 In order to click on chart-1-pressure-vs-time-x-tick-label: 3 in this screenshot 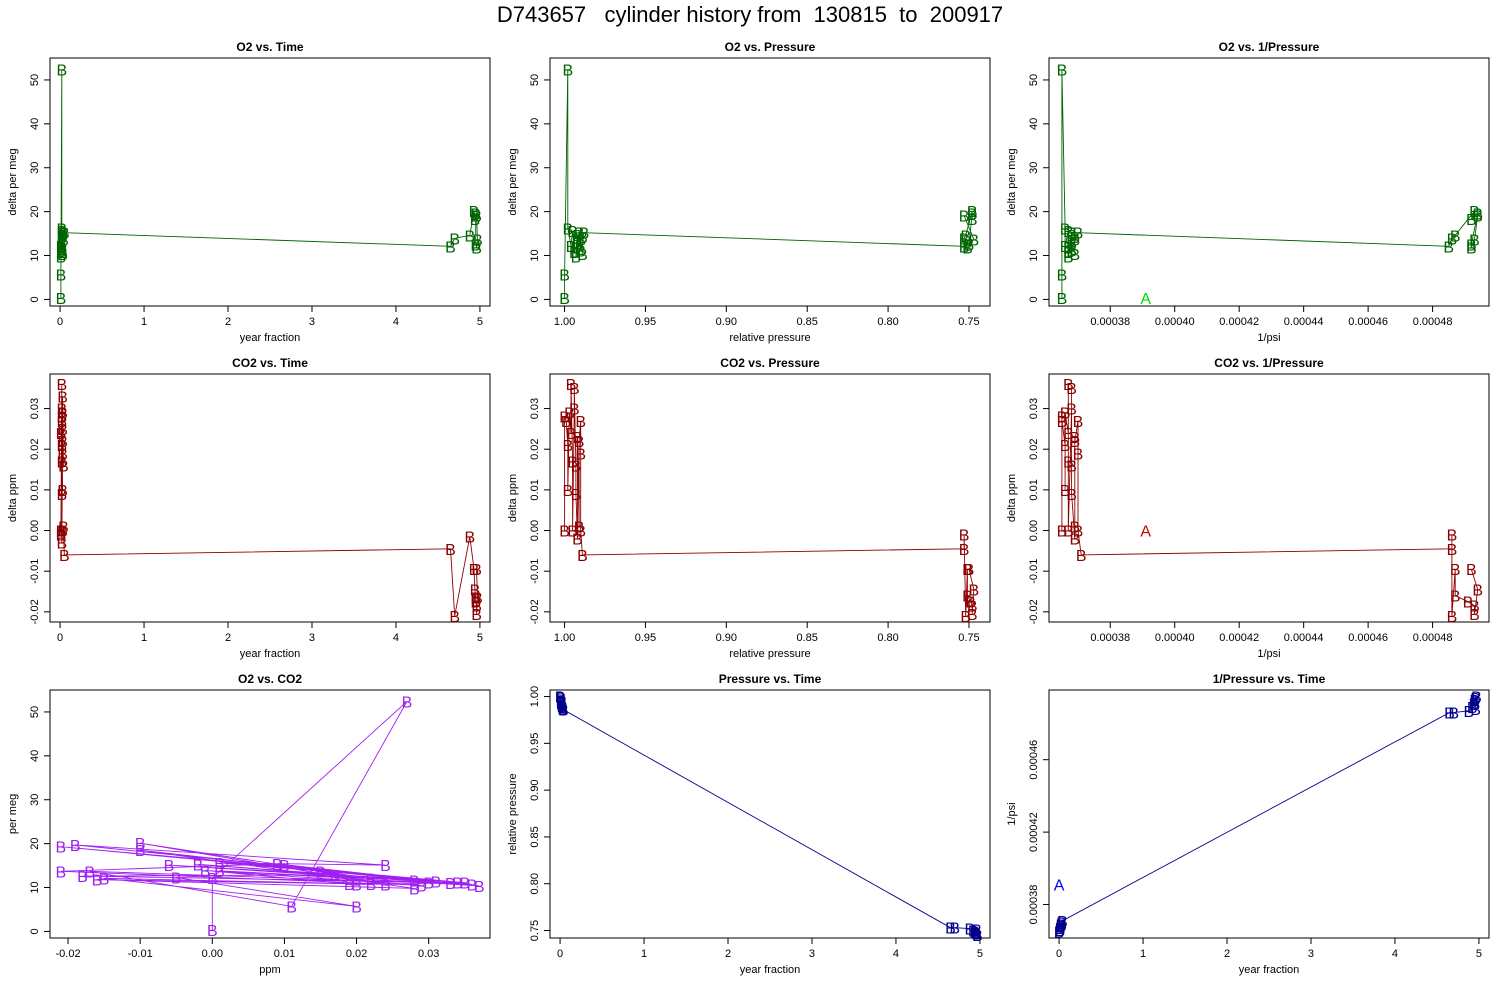, I will do `click(1311, 954)`.